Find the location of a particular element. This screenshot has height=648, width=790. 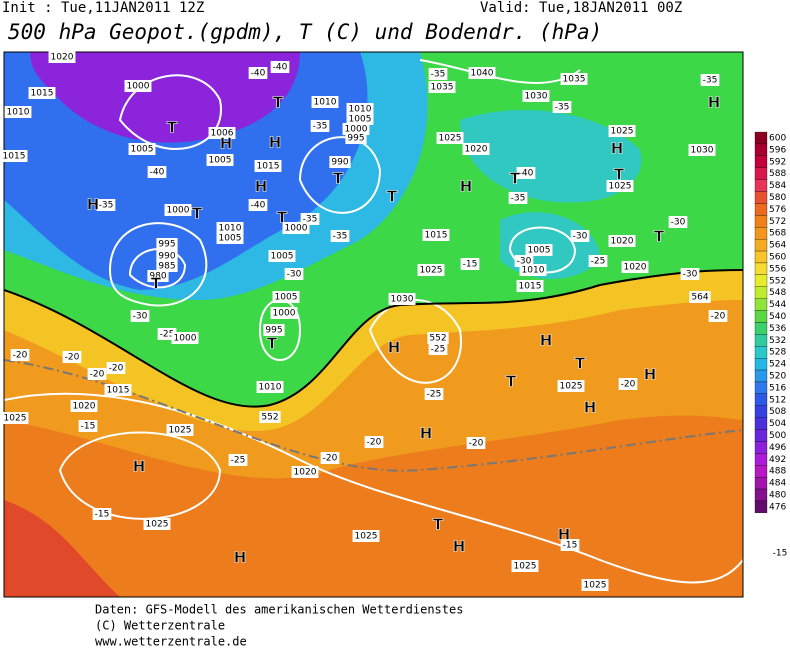

pressure-label: -40 is located at coordinates (526, 174).